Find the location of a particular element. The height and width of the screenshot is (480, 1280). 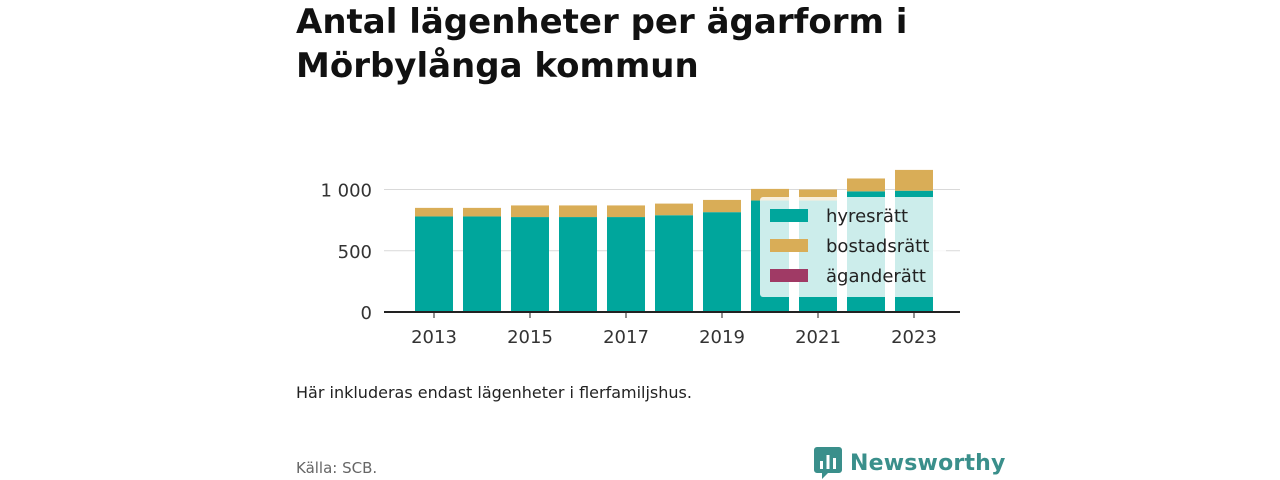

bar-chart-speech-bubble-icon is located at coordinates (828, 463).